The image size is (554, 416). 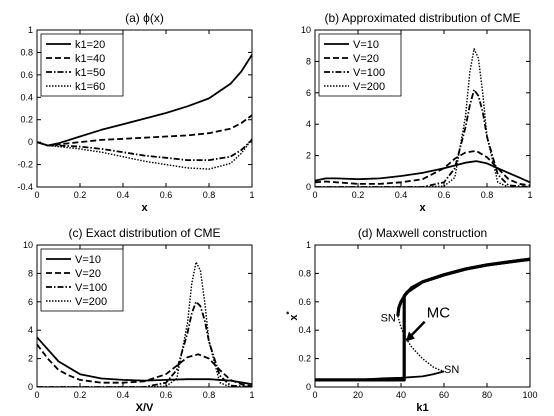 What do you see at coordinates (90, 59) in the screenshot?
I see `legend-entry: k1=40` at bounding box center [90, 59].